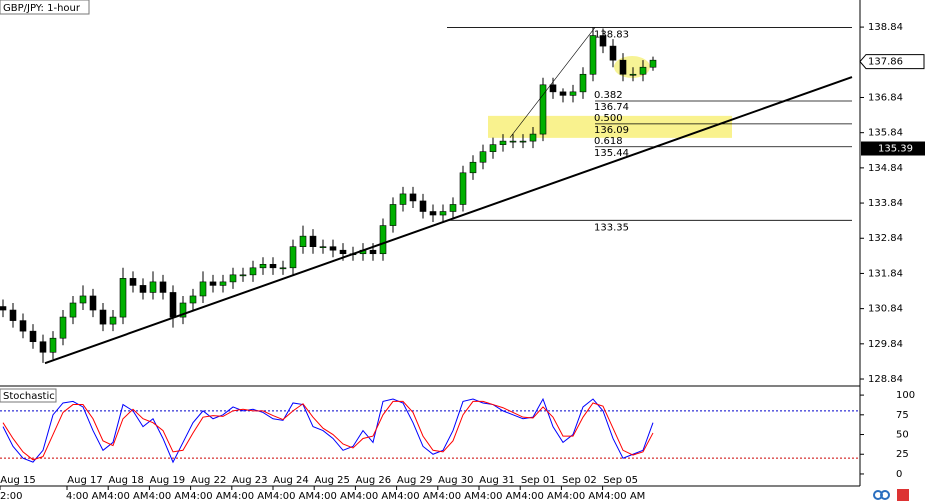 The image size is (925, 503). What do you see at coordinates (885, 133) in the screenshot?
I see `y-tick-label: 135.84` at bounding box center [885, 133].